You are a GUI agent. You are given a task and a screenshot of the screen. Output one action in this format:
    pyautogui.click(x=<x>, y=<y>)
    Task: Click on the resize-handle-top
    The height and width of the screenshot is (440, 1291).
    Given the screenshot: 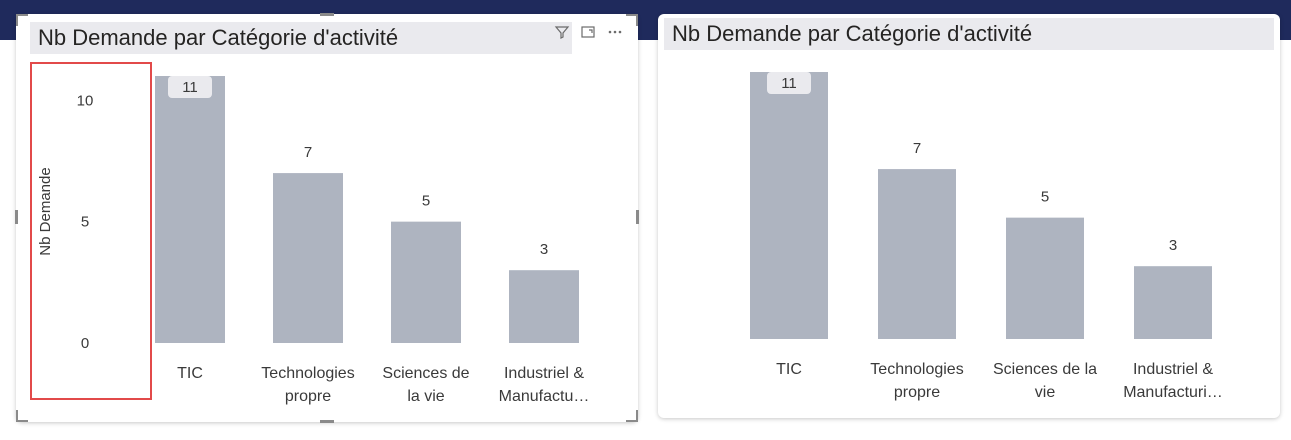 What is the action you would take?
    pyautogui.click(x=327, y=14)
    